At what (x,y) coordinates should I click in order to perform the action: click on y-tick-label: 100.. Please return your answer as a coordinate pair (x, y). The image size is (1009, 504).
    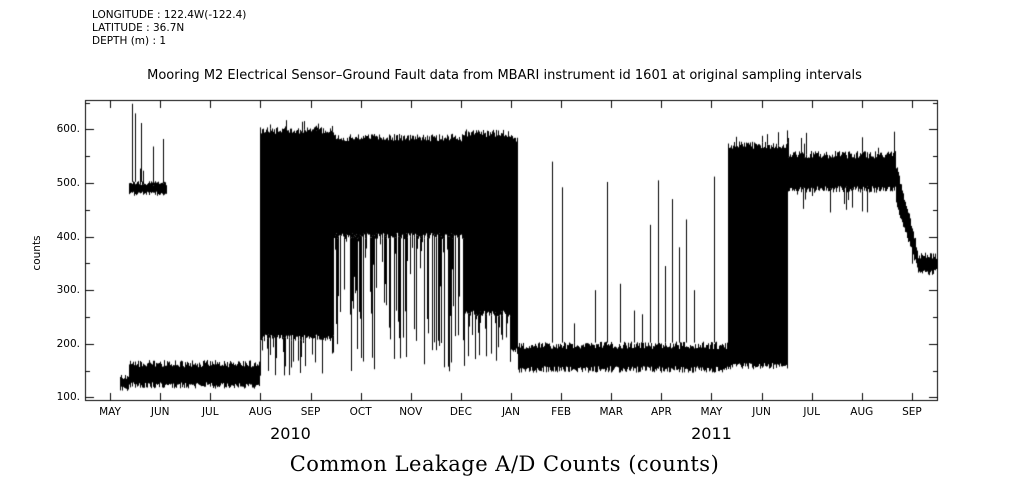
    Looking at the image, I should click on (68, 397).